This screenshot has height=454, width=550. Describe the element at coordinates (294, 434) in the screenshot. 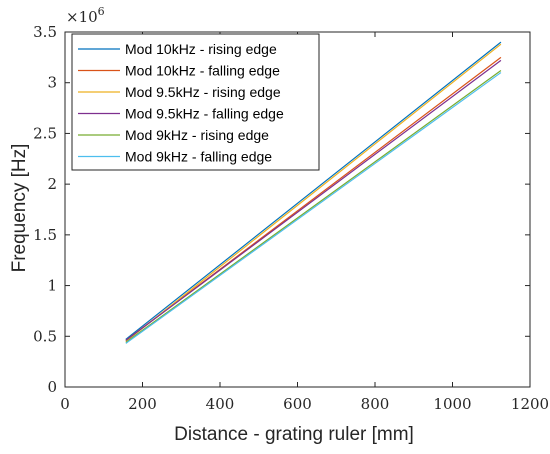

I see `x-axis-label: Distance - grating ruler [mm]` at that location.